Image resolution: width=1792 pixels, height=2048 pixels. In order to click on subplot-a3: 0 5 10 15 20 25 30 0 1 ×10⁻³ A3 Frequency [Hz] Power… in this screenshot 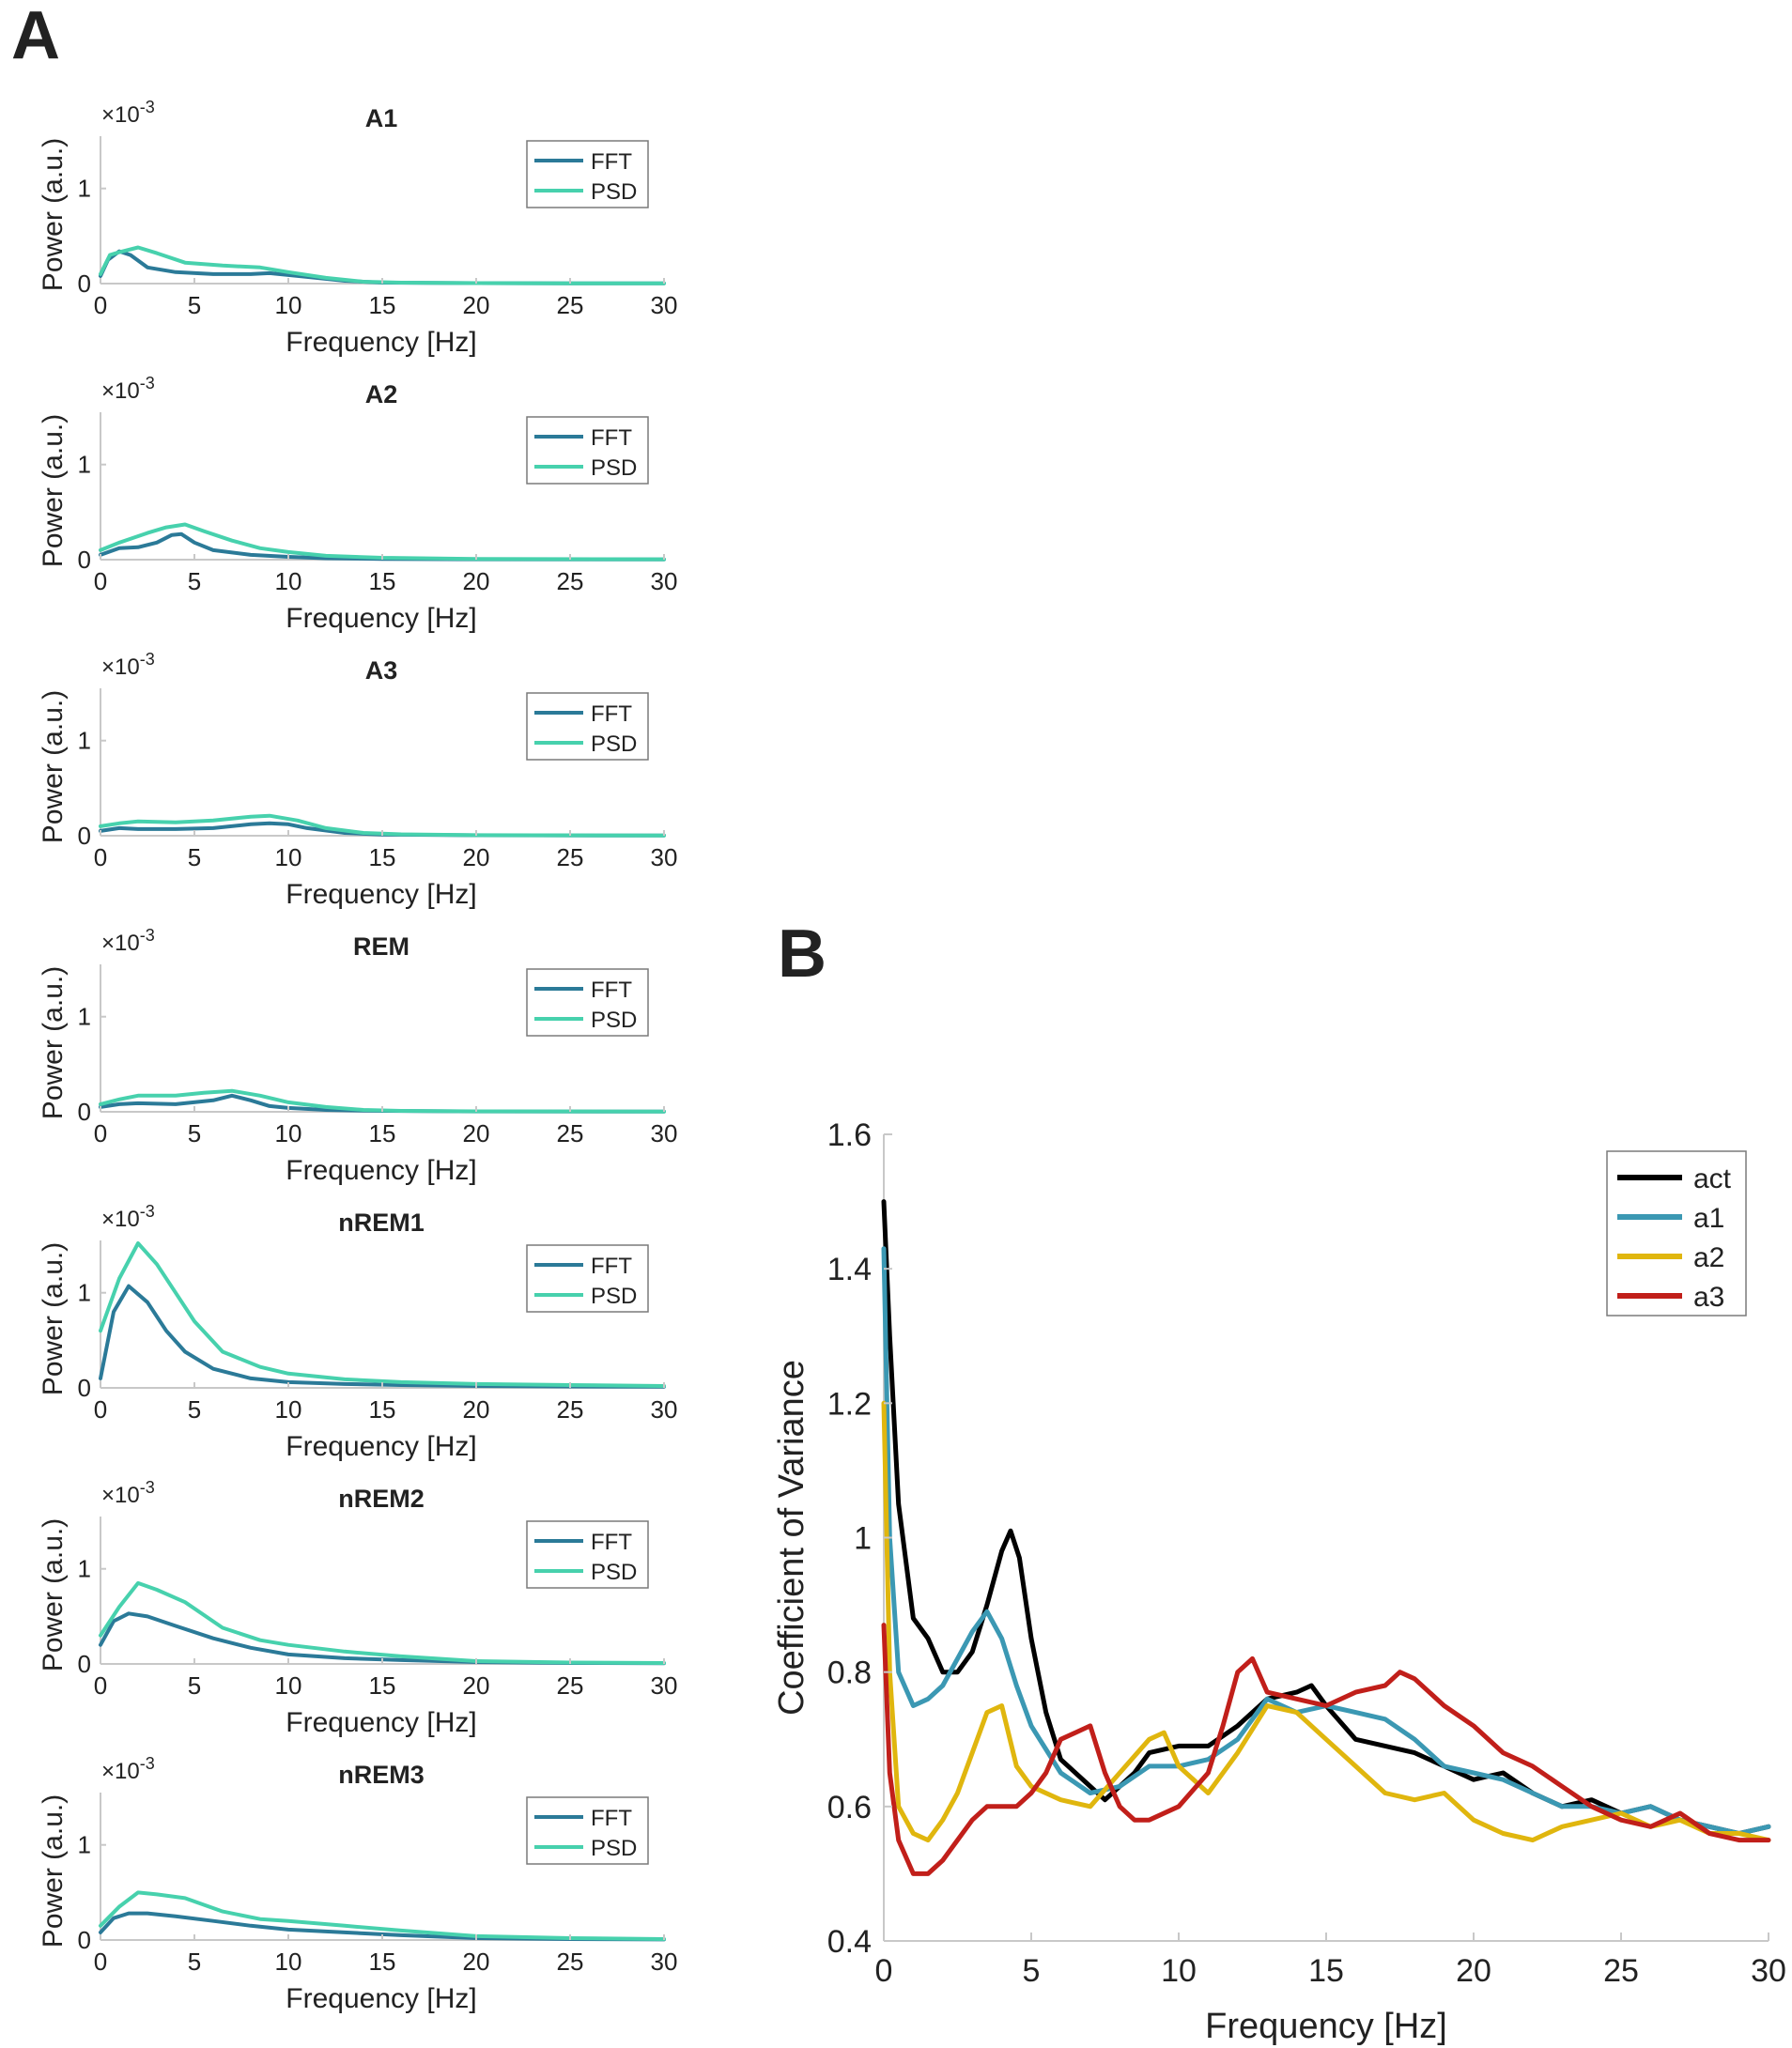, I will do `click(357, 780)`.